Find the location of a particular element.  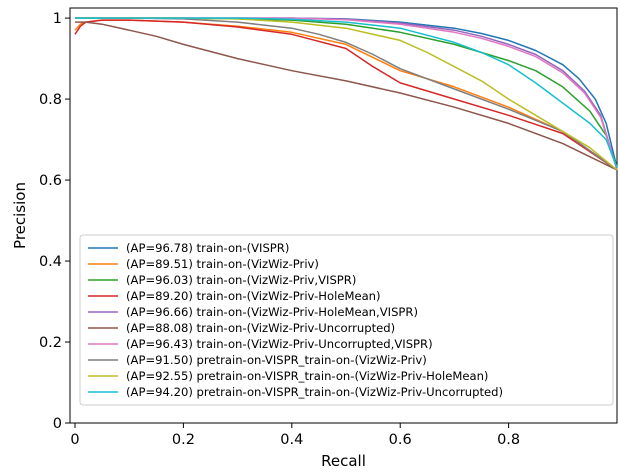

y-tick-label: 1 is located at coordinates (57, 19).